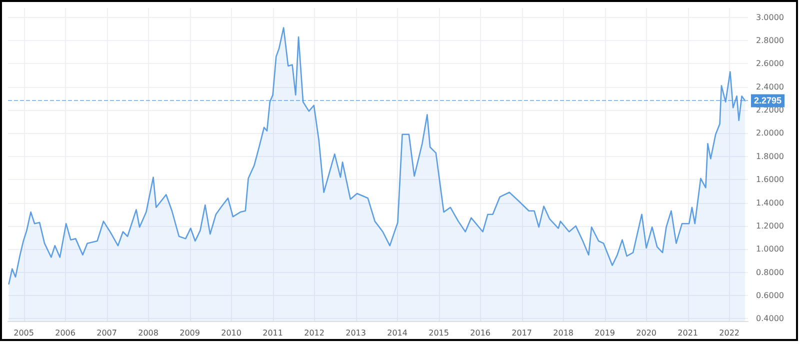 This screenshot has width=802, height=345. Describe the element at coordinates (231, 333) in the screenshot. I see `x-tick-label: 2010` at that location.